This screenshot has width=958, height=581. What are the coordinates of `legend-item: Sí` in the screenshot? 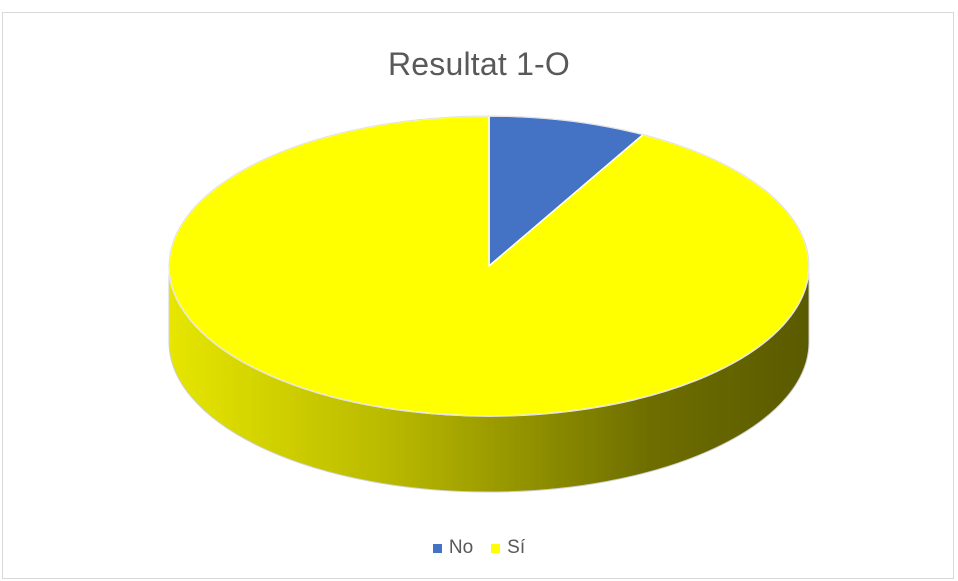 It's located at (508, 548).